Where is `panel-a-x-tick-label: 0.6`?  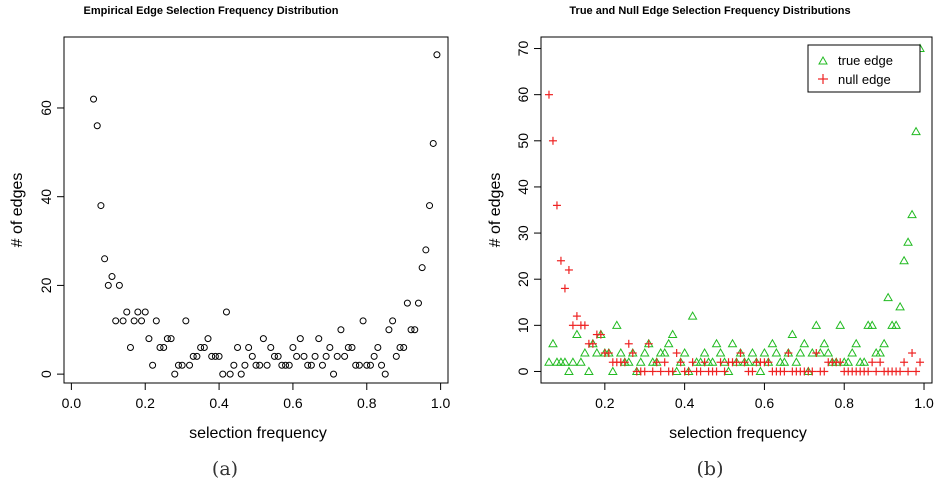
panel-a-x-tick-label: 0.6 is located at coordinates (293, 403).